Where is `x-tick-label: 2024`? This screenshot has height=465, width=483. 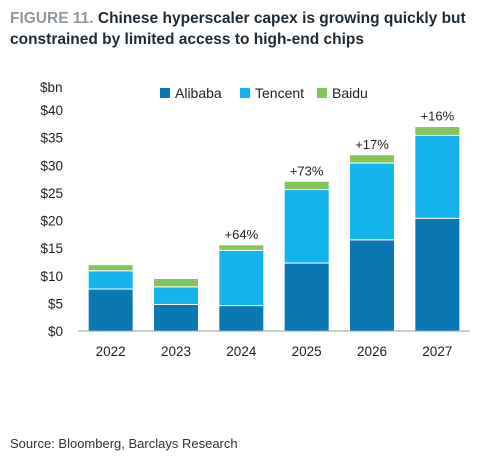 x-tick-label: 2024 is located at coordinates (241, 351).